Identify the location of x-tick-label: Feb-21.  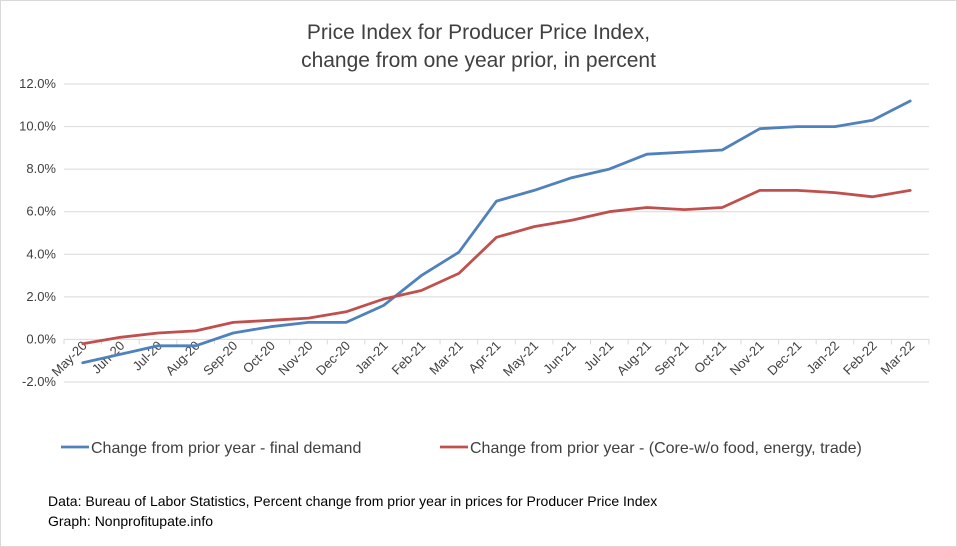
(409, 358).